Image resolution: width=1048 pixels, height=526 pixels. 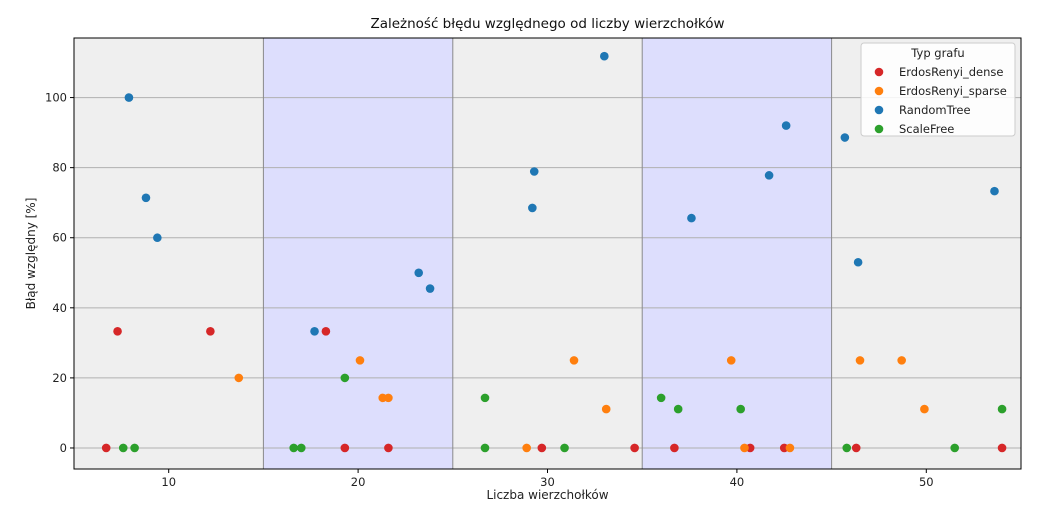 I want to click on x-tick-label: 10, so click(x=168, y=482).